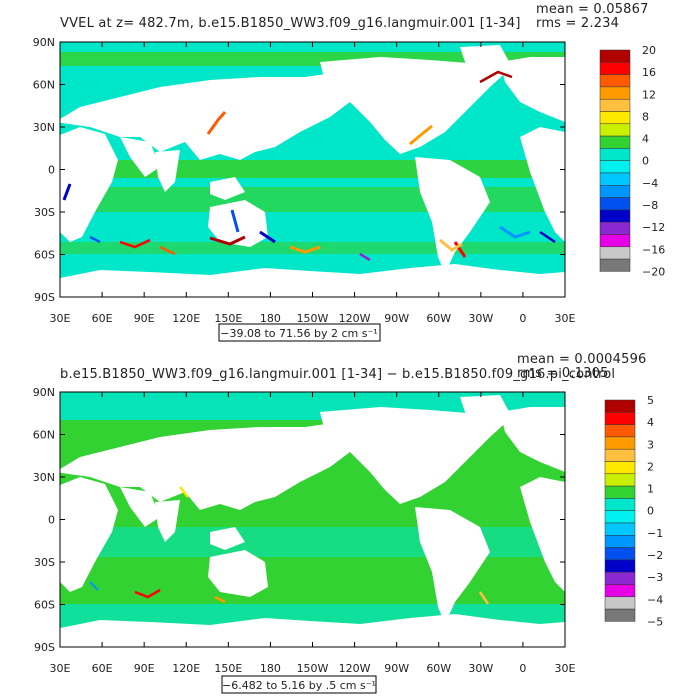  What do you see at coordinates (649, 72) in the screenshot?
I see `colorbar-label: 16` at bounding box center [649, 72].